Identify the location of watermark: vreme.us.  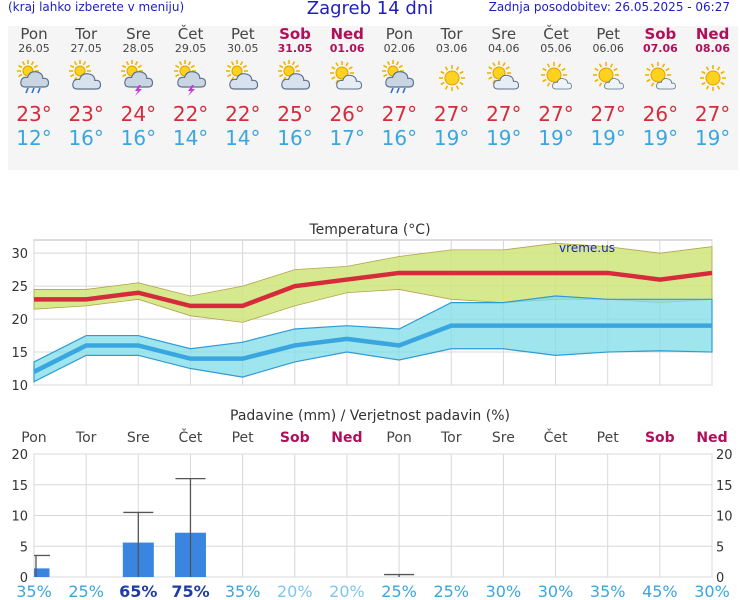
(587, 248).